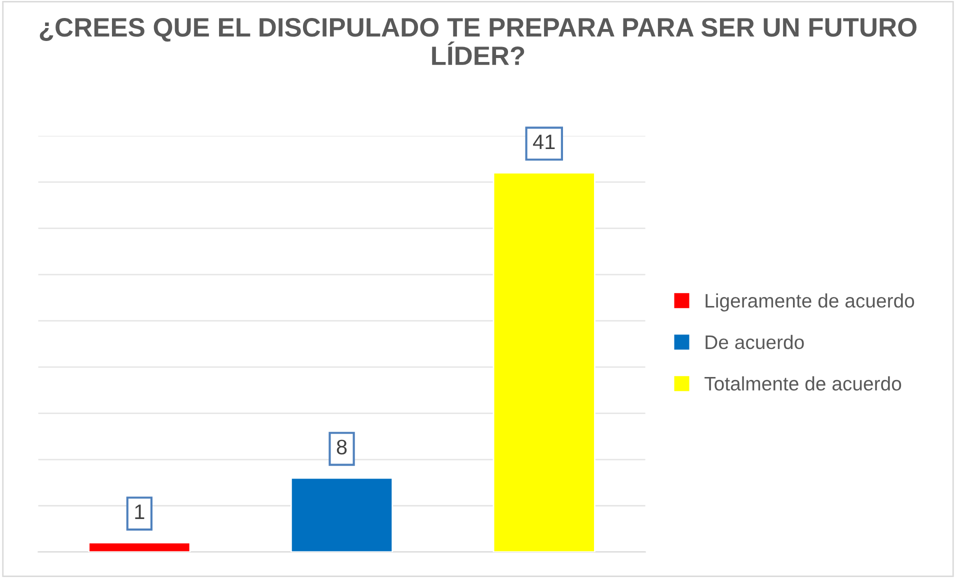 The height and width of the screenshot is (578, 956). What do you see at coordinates (810, 302) in the screenshot?
I see `legend-label: Ligeramente de acuerdo` at bounding box center [810, 302].